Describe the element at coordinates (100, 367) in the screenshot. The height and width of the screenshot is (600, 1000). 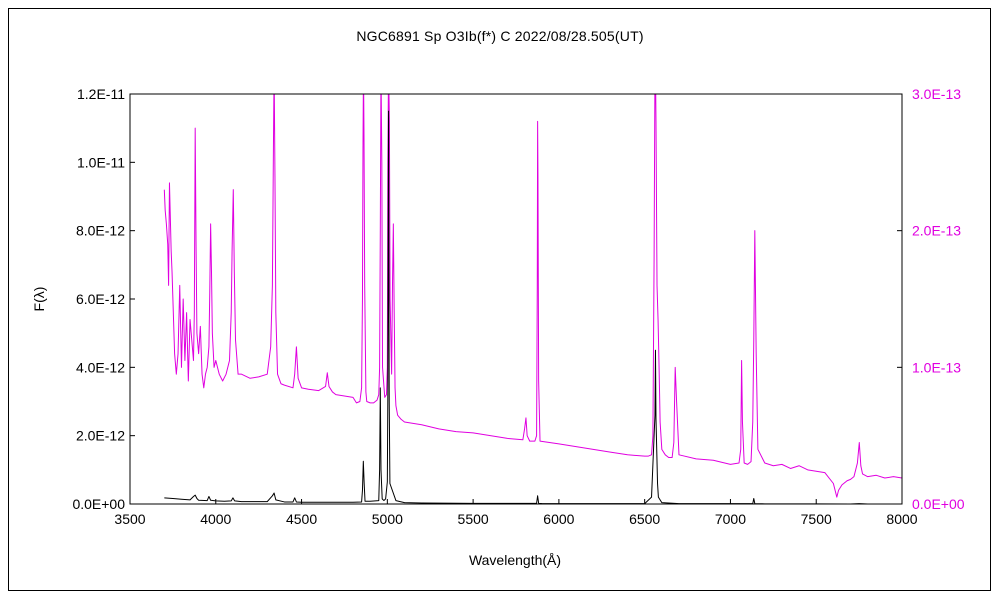
I see `y-left-tick-label: 4.0E-12` at that location.